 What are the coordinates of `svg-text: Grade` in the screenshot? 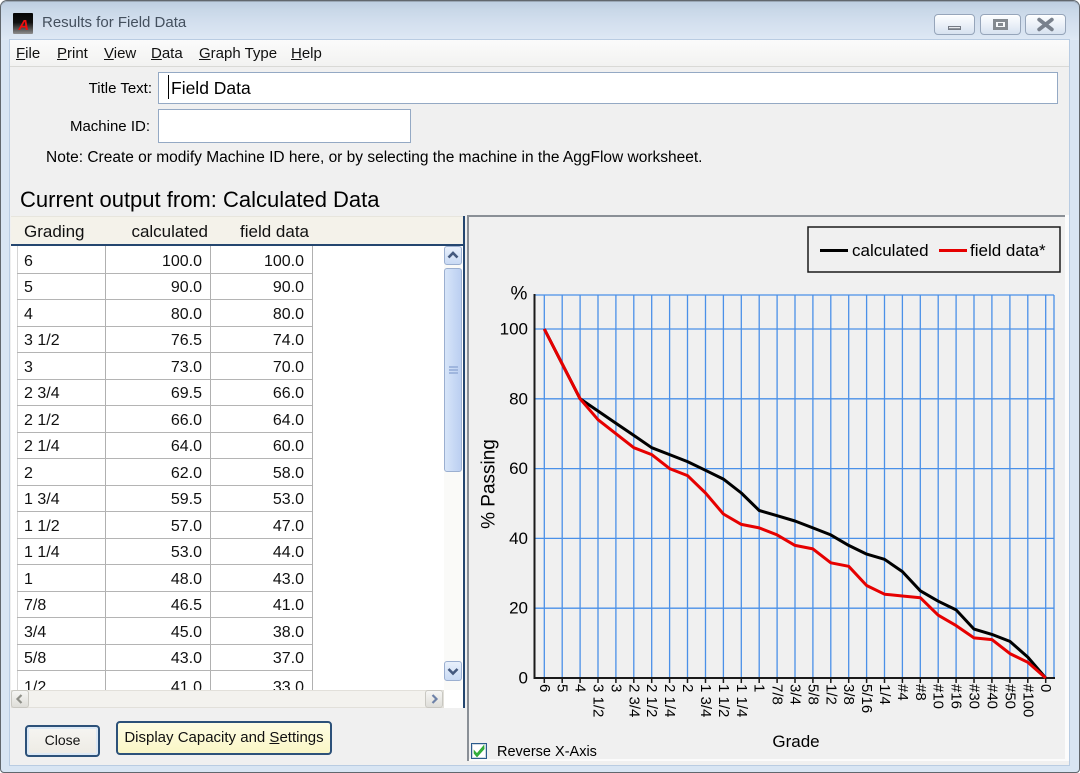 It's located at (795, 741).